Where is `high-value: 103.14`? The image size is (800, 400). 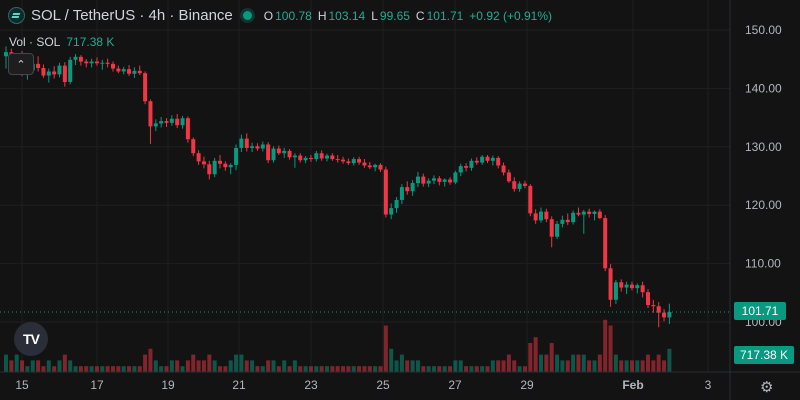
high-value: 103.14 is located at coordinates (347, 15).